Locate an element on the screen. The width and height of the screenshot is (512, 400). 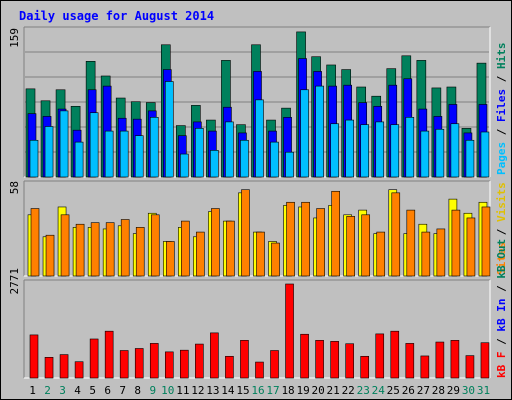
chart-title: Daily usage for August 2014 is located at coordinates (116, 16).